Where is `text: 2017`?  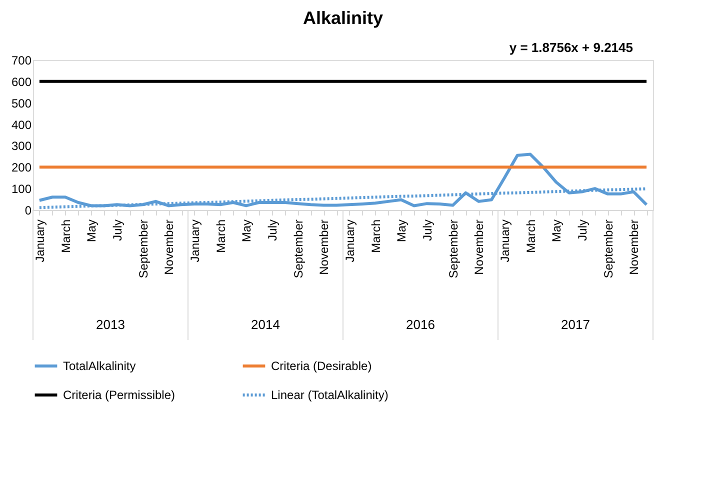
text: 2017 is located at coordinates (575, 324).